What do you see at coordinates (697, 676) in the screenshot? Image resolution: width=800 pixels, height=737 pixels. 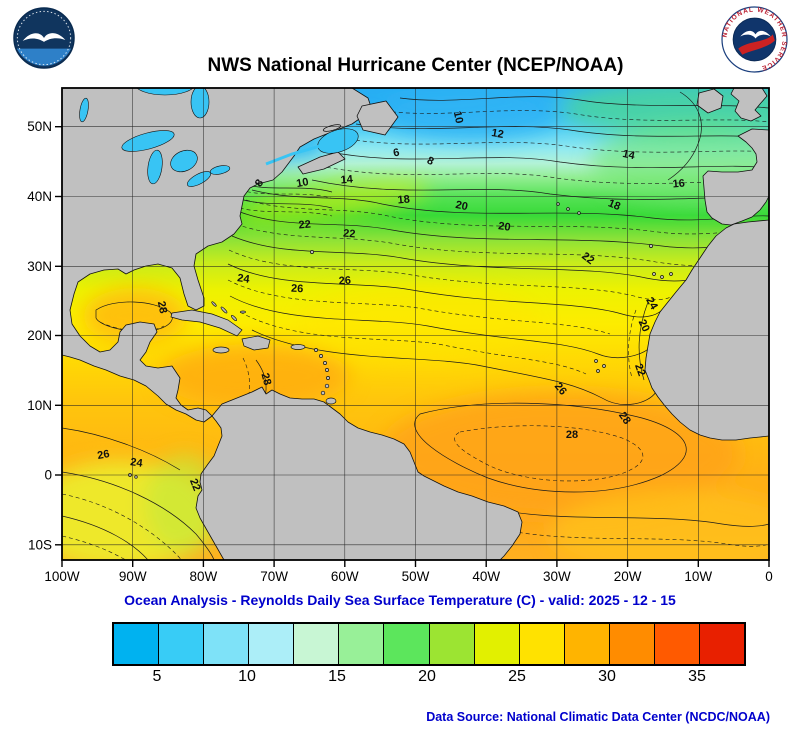 I see `colorbar-tick-label: 35` at bounding box center [697, 676].